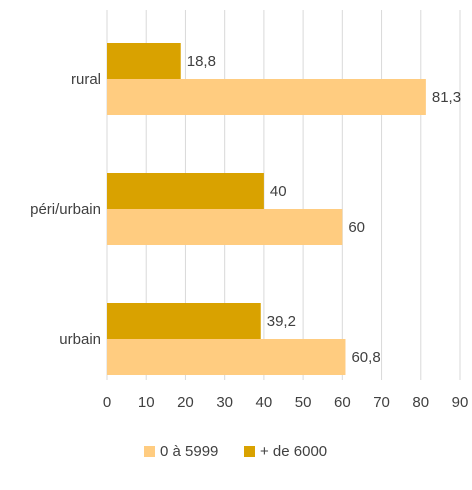 The height and width of the screenshot is (490, 472). What do you see at coordinates (80, 339) in the screenshot?
I see `category-label: urbain` at bounding box center [80, 339].